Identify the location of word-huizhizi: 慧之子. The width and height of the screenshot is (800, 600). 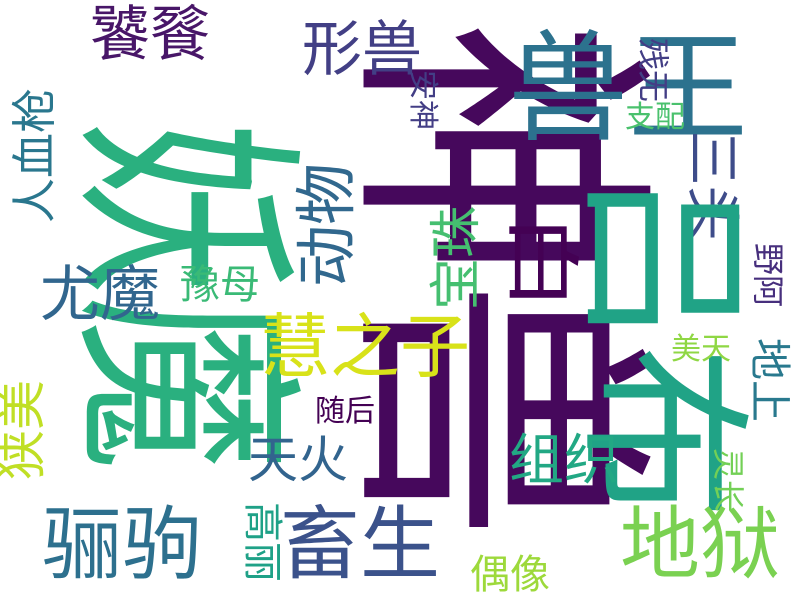
(365, 347).